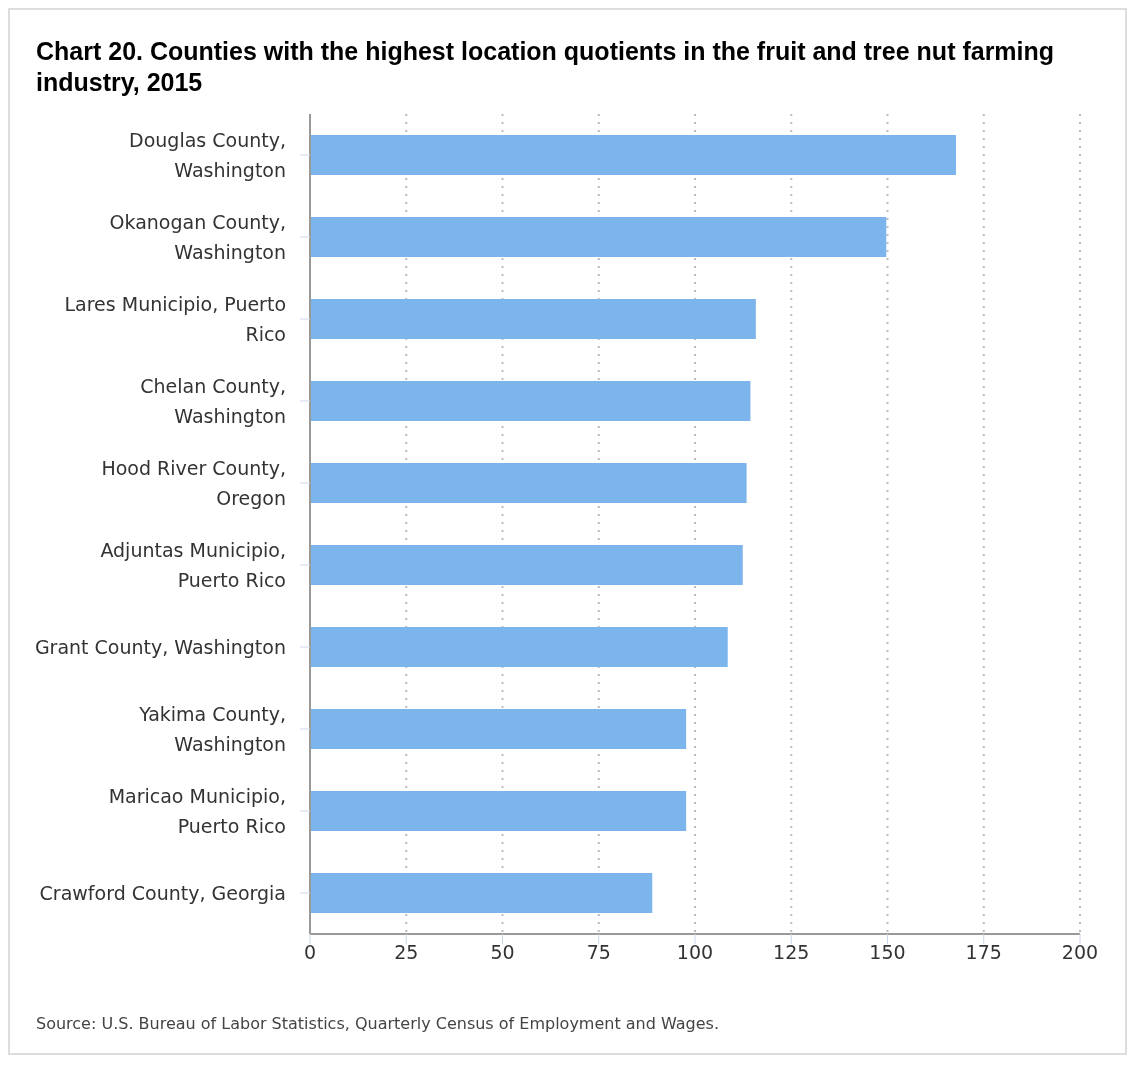 The width and height of the screenshot is (1135, 1092). Describe the element at coordinates (197, 236) in the screenshot. I see `y-tick-label: Okanogan County, Washington` at that location.